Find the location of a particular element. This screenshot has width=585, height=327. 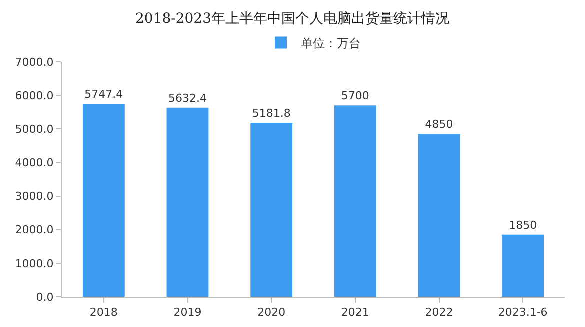

data-label: 5181.8 is located at coordinates (271, 113).